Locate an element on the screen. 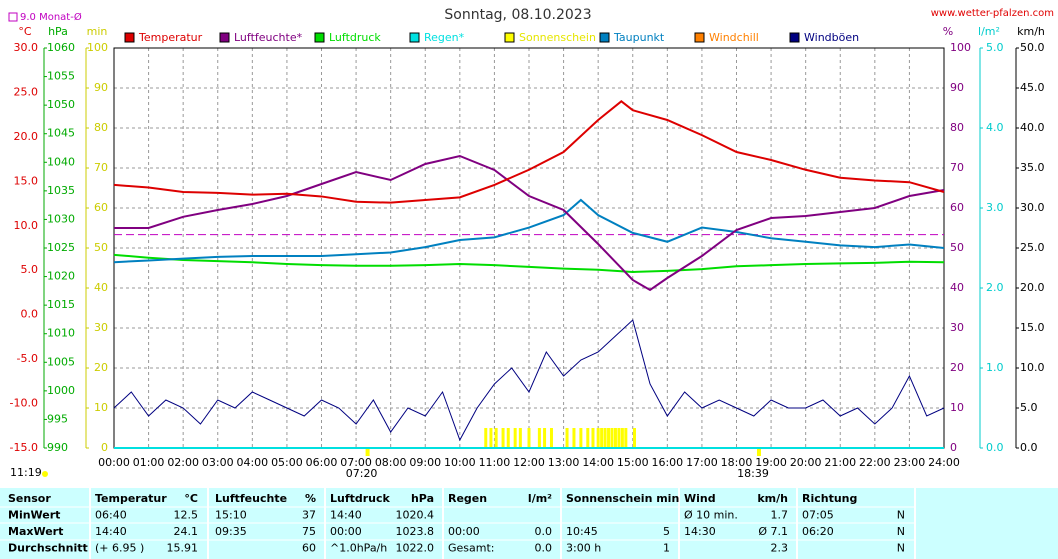 The height and width of the screenshot is (559, 1058). table-header: Regen is located at coordinates (467, 498).